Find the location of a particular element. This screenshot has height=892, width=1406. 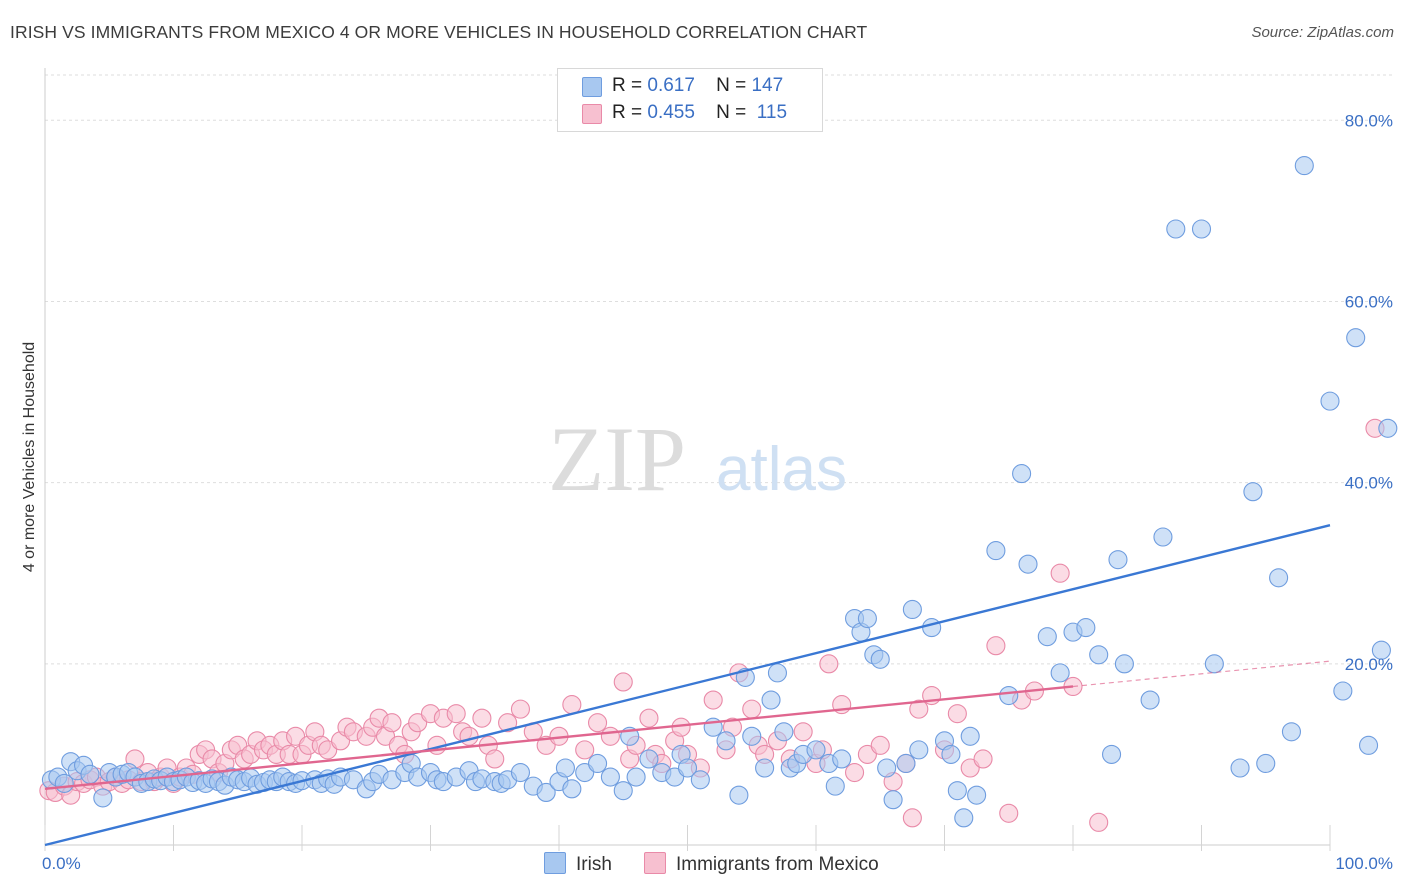

correlation-legend: R = 0.617 N = 147 R = 0.455 N = 115 is located at coordinates (690, 100).